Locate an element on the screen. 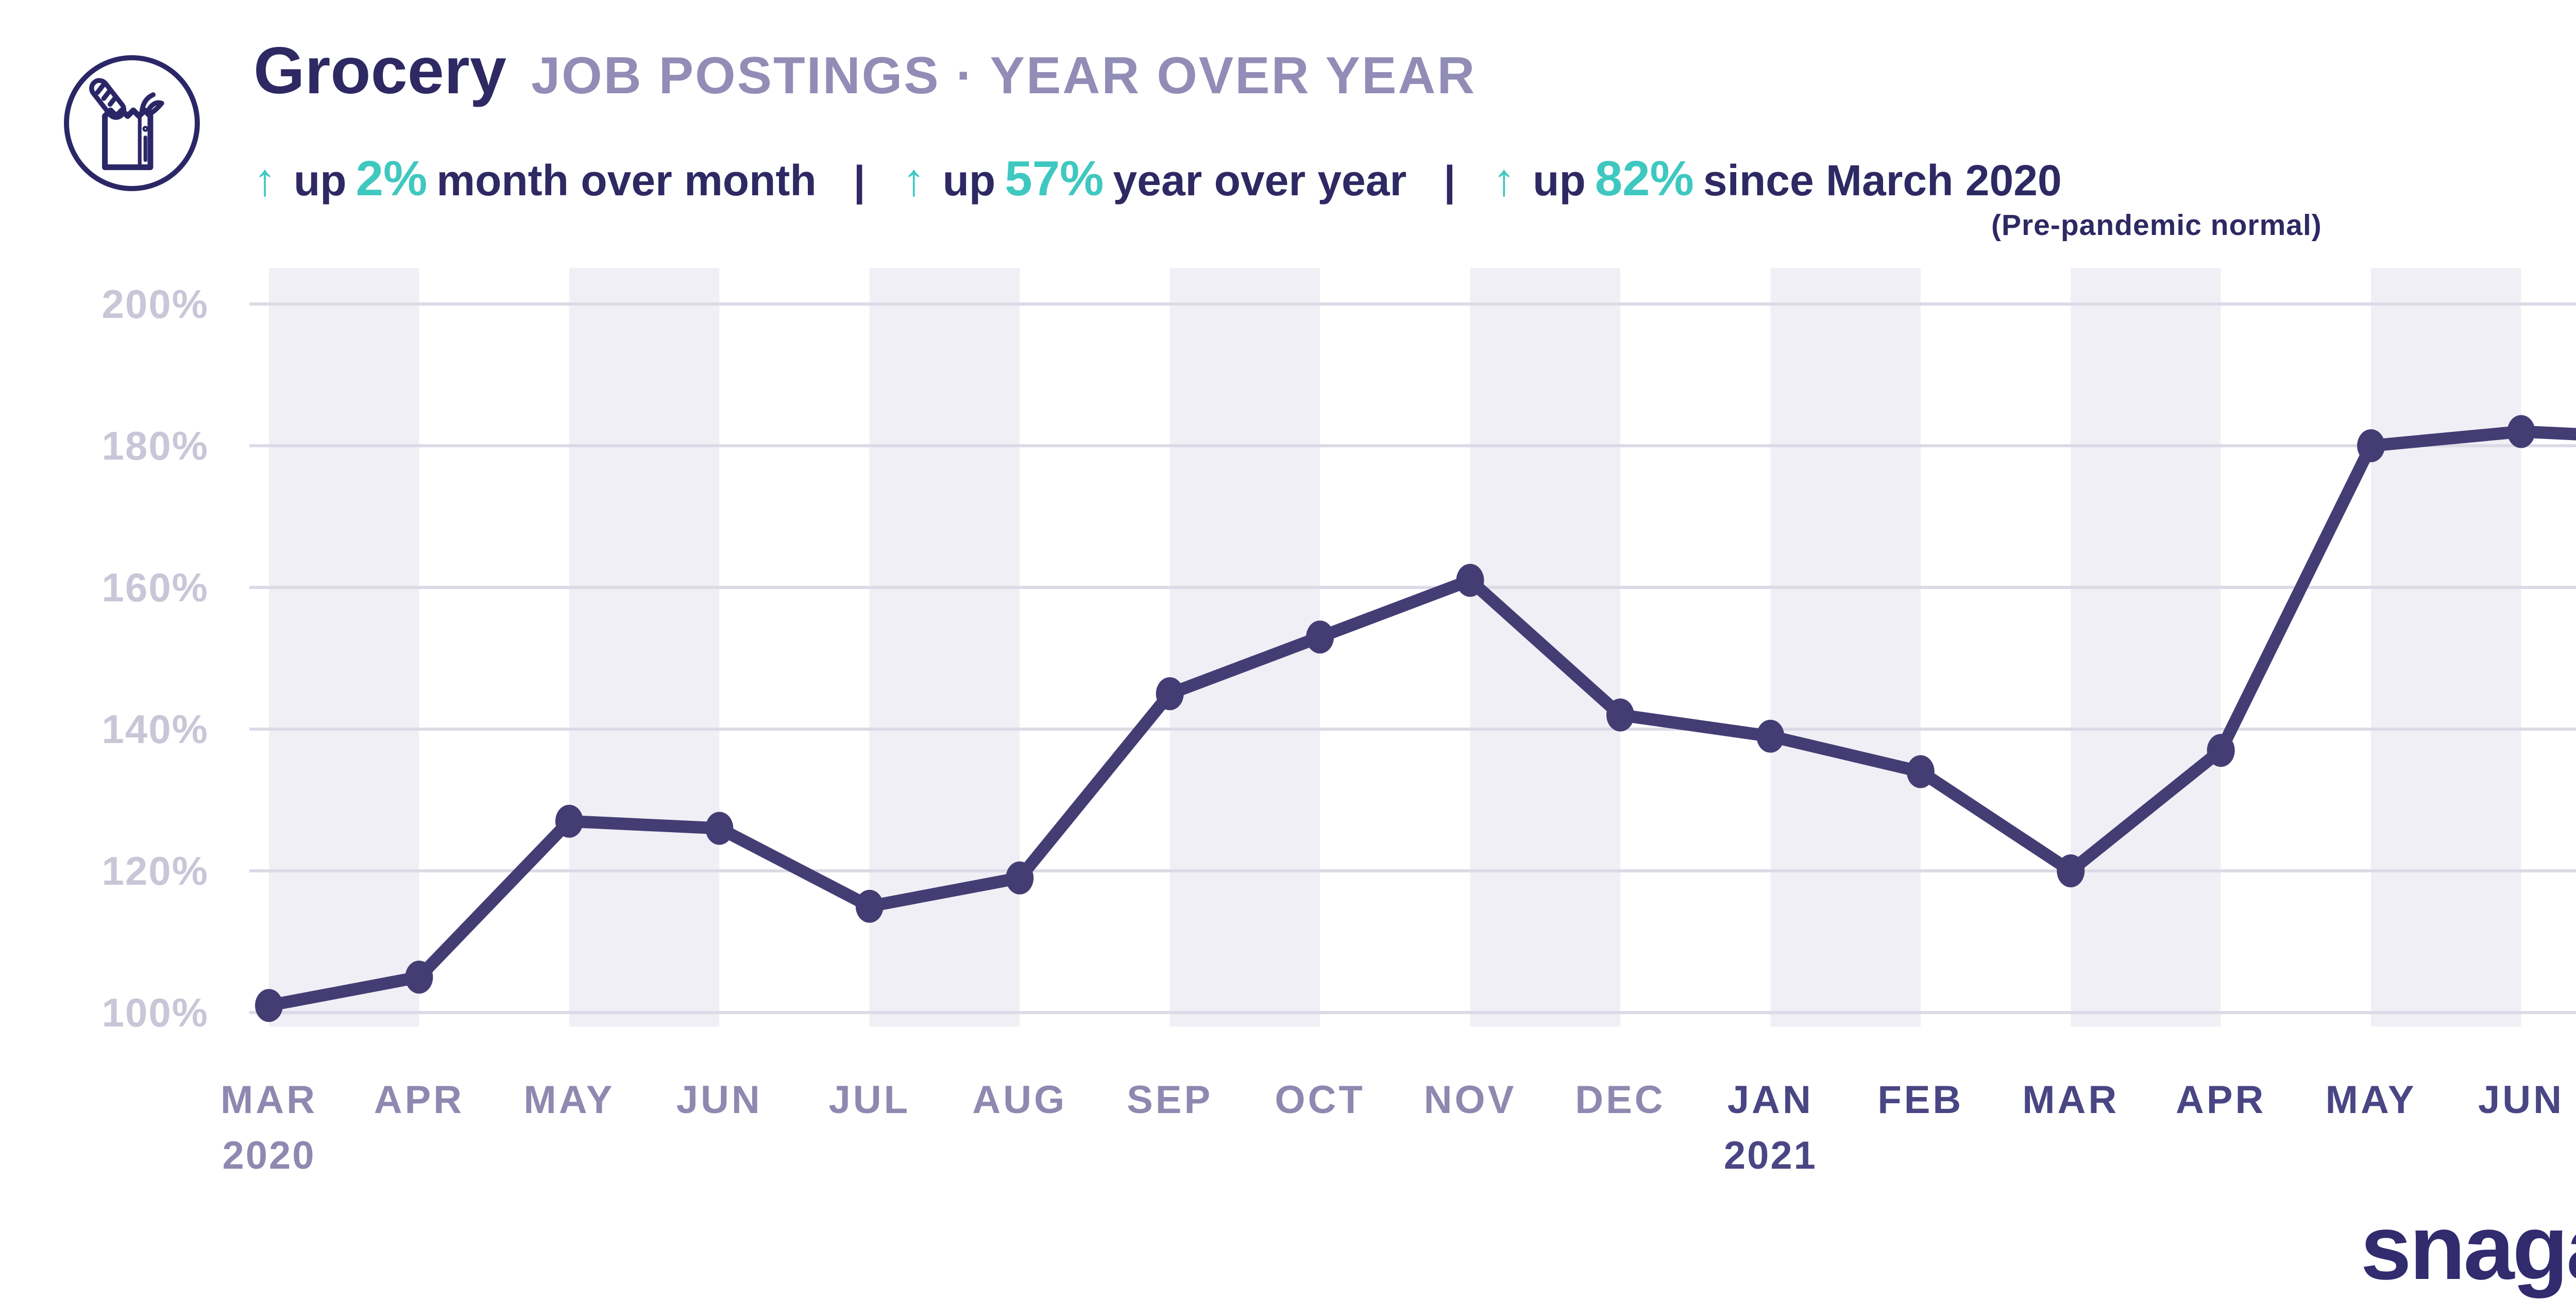 The height and width of the screenshot is (1314, 2576). stat-value: 57% is located at coordinates (1054, 178).